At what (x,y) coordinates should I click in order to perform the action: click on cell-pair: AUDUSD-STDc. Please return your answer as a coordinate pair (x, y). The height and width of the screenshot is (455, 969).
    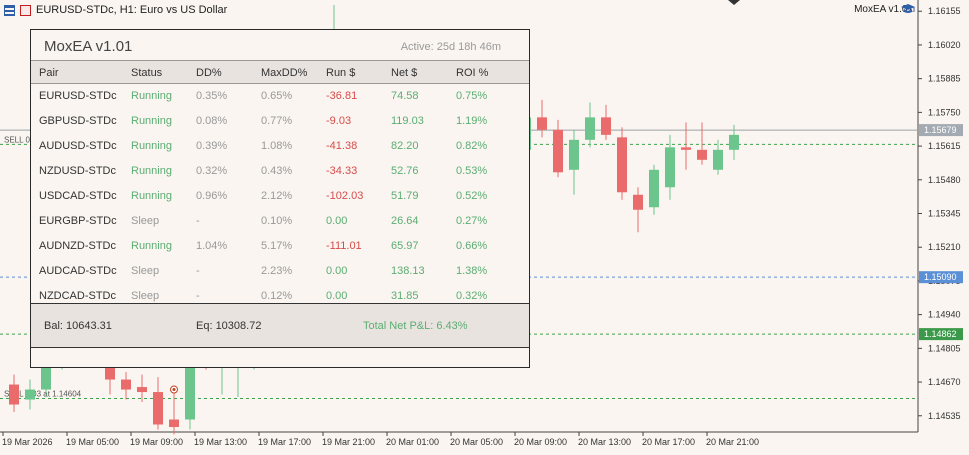
    Looking at the image, I should click on (78, 146).